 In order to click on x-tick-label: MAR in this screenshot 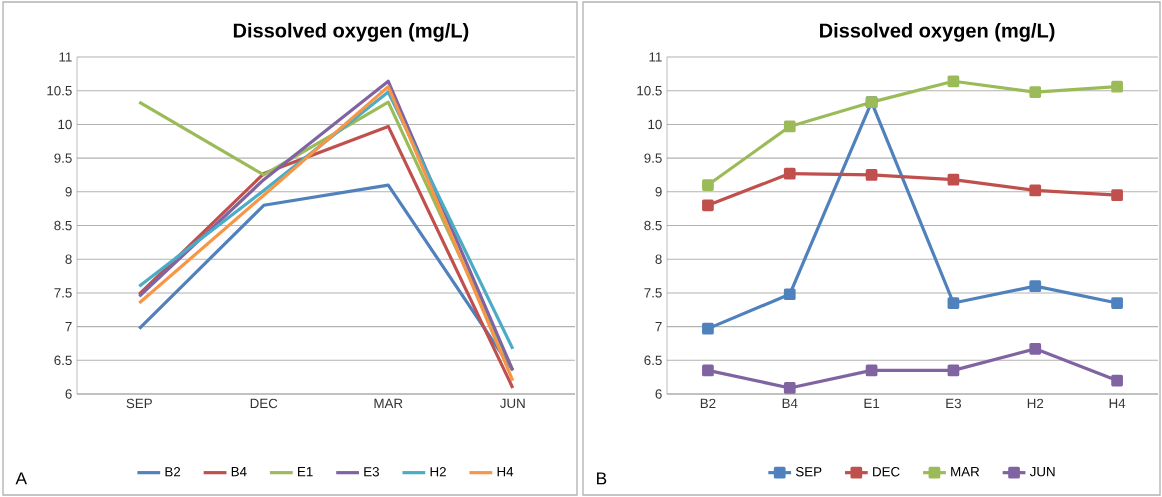, I will do `click(388, 403)`.